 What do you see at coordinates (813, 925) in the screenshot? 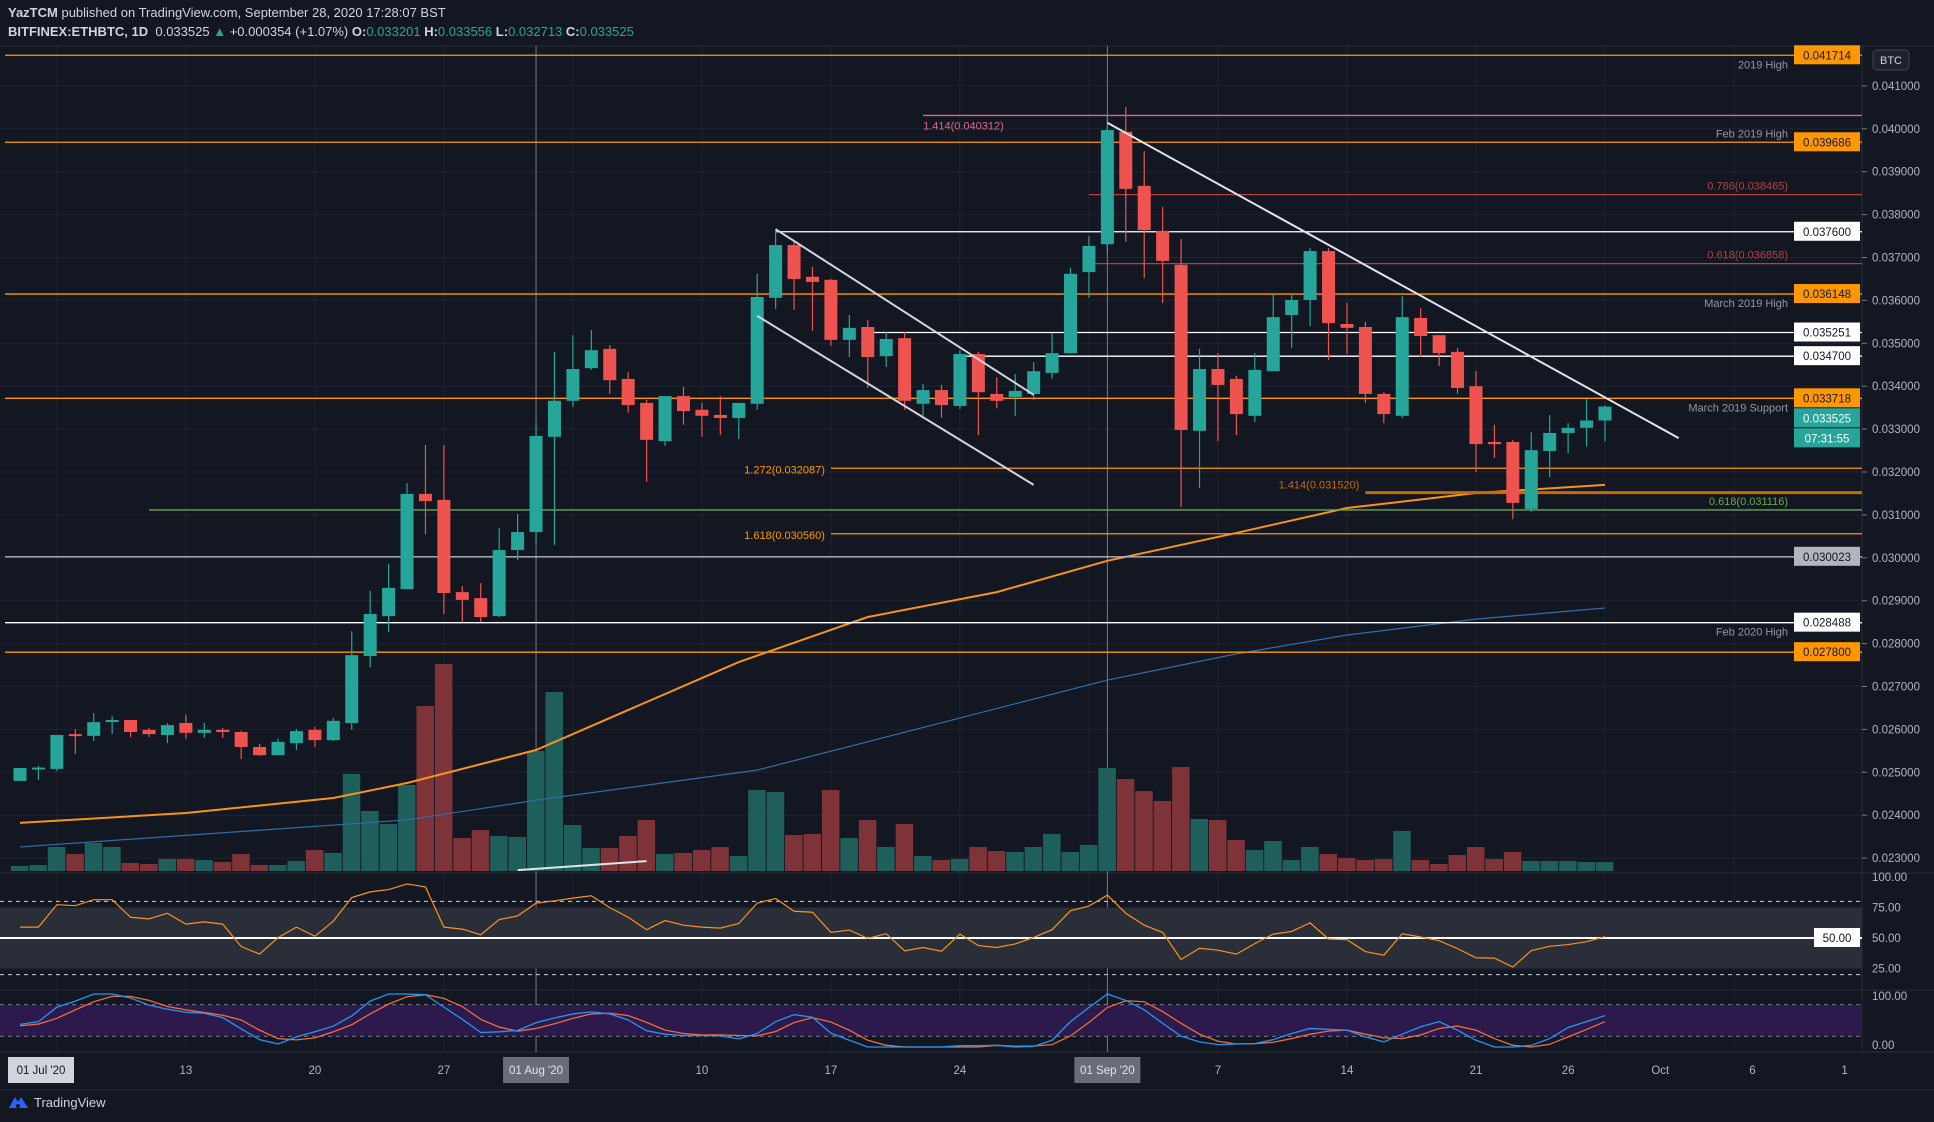
I see `rsi-line` at bounding box center [813, 925].